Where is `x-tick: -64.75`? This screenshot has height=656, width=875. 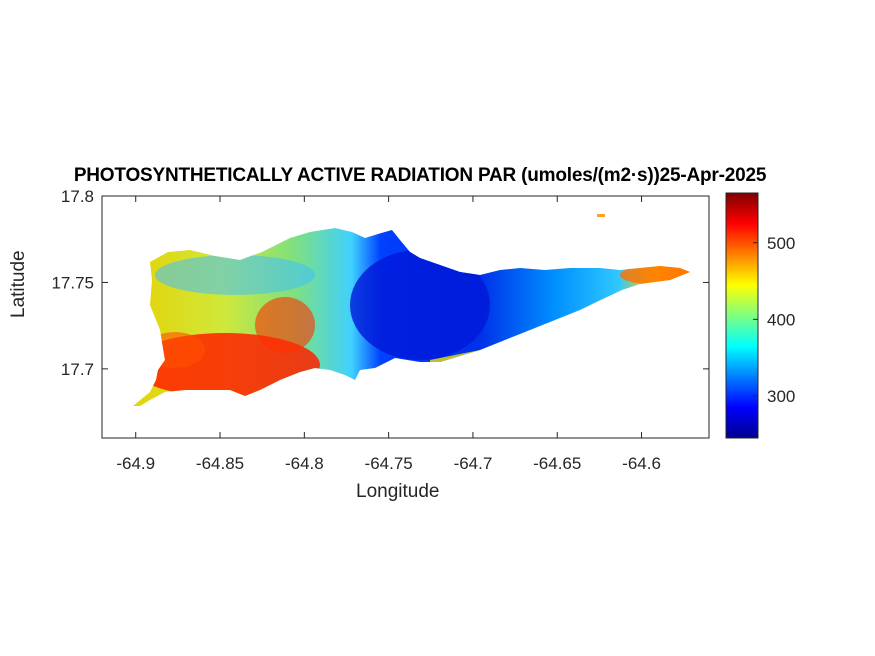
x-tick: -64.75 is located at coordinates (389, 334).